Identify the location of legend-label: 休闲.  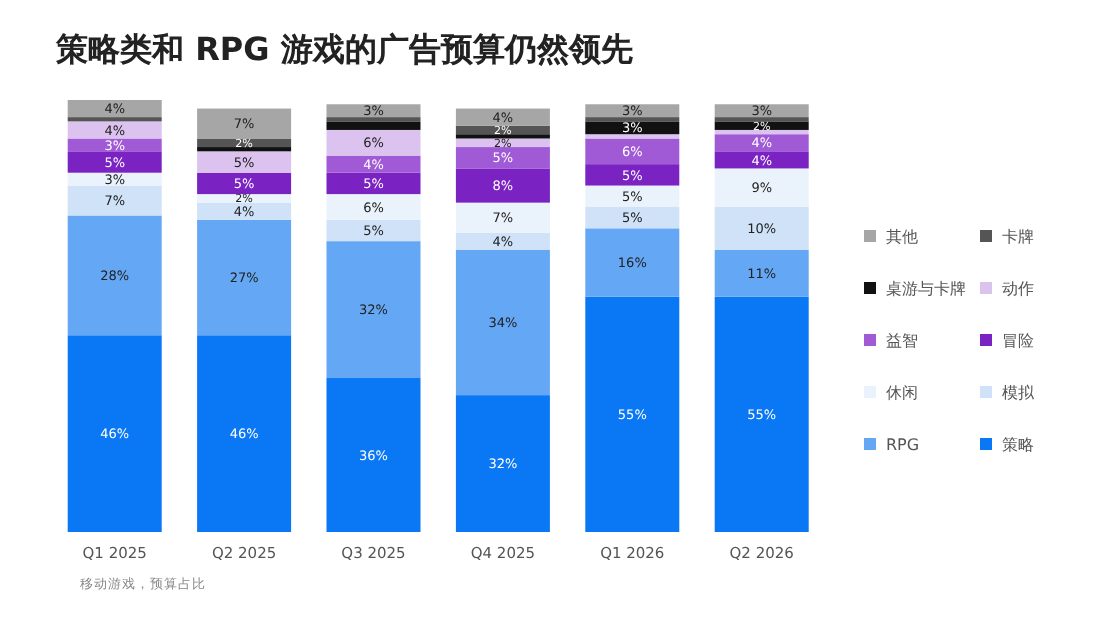
(902, 393).